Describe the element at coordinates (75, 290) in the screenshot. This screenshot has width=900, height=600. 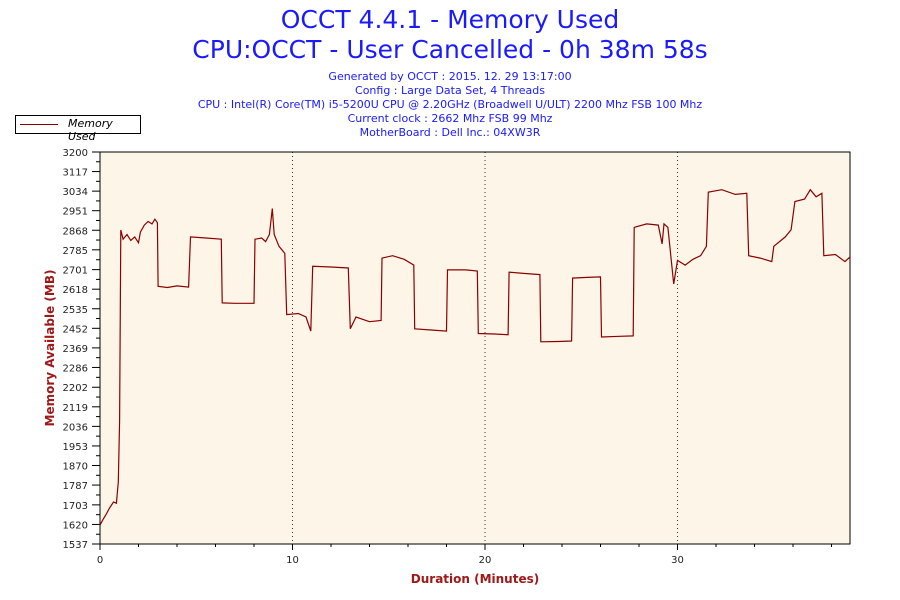
I see `y-tick-label: 2618` at that location.